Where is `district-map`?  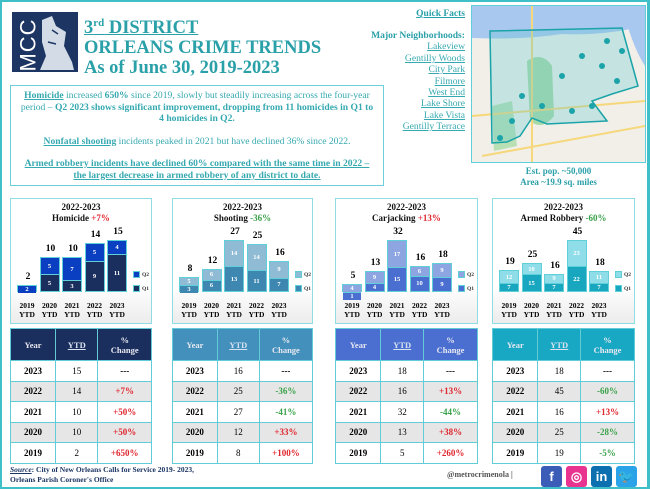 district-map is located at coordinates (558, 84).